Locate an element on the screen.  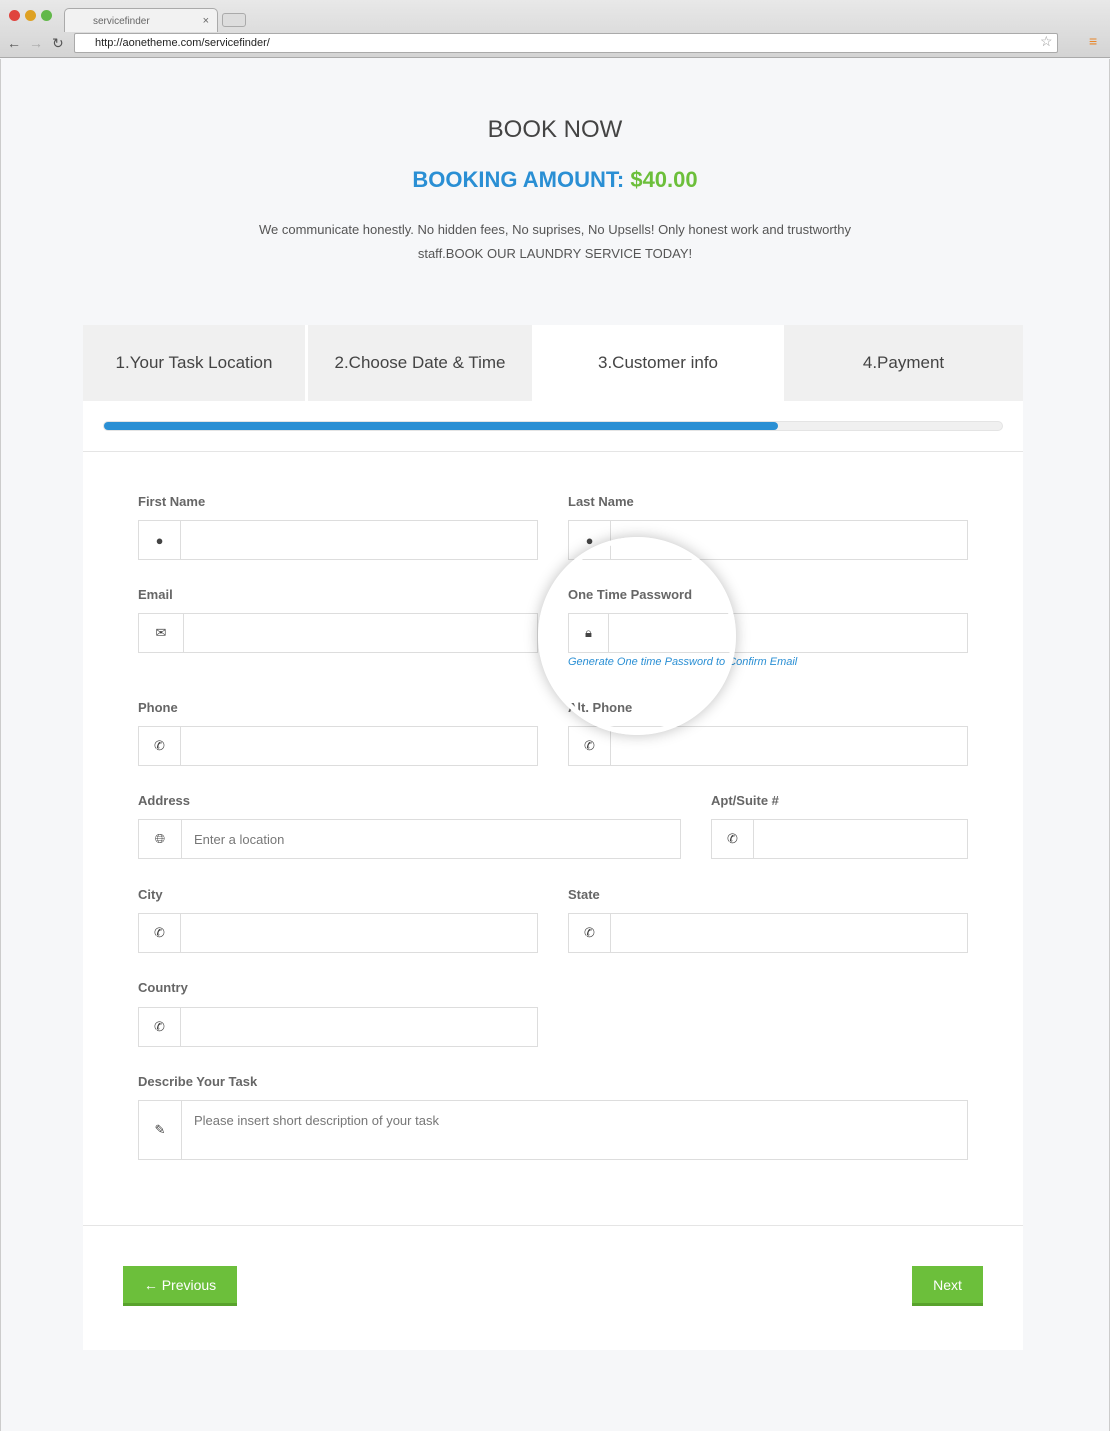
new-tab-button is located at coordinates (234, 20).